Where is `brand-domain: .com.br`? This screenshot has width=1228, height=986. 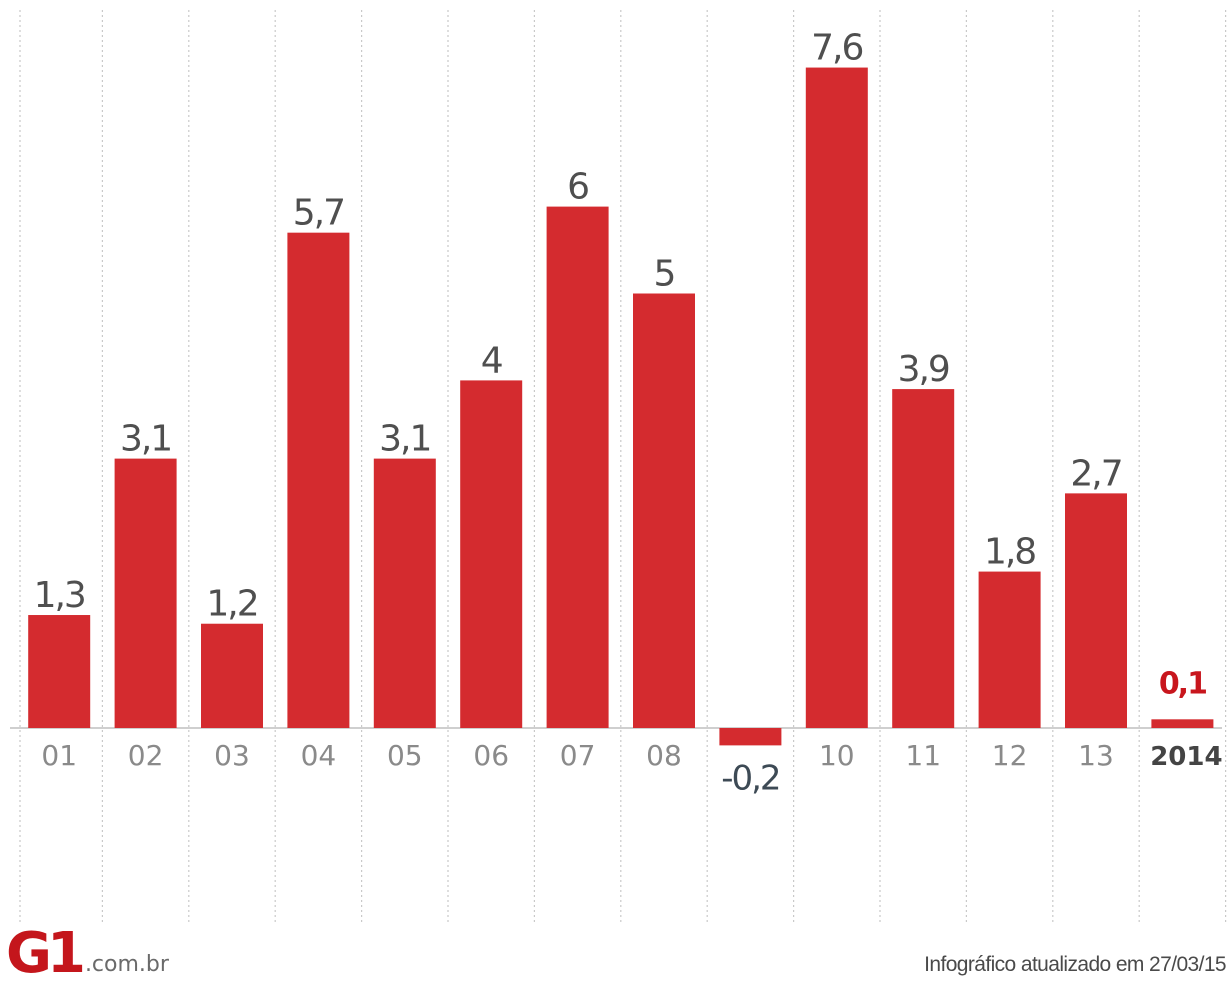 brand-domain: .com.br is located at coordinates (126, 964).